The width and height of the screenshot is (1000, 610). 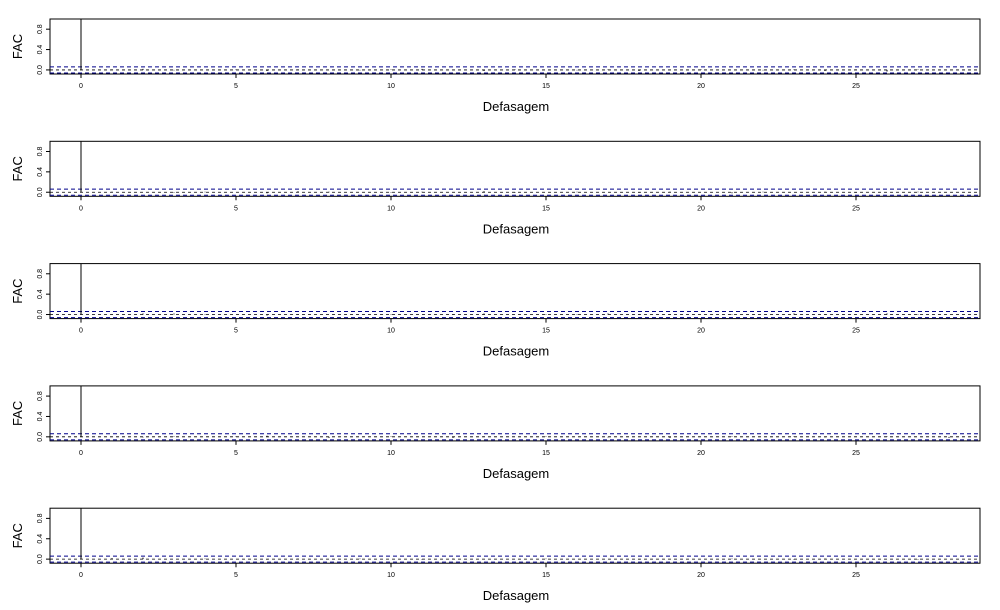 What do you see at coordinates (236, 575) in the screenshot?
I see `acf-panel-5-x-tick-label: 5` at bounding box center [236, 575].